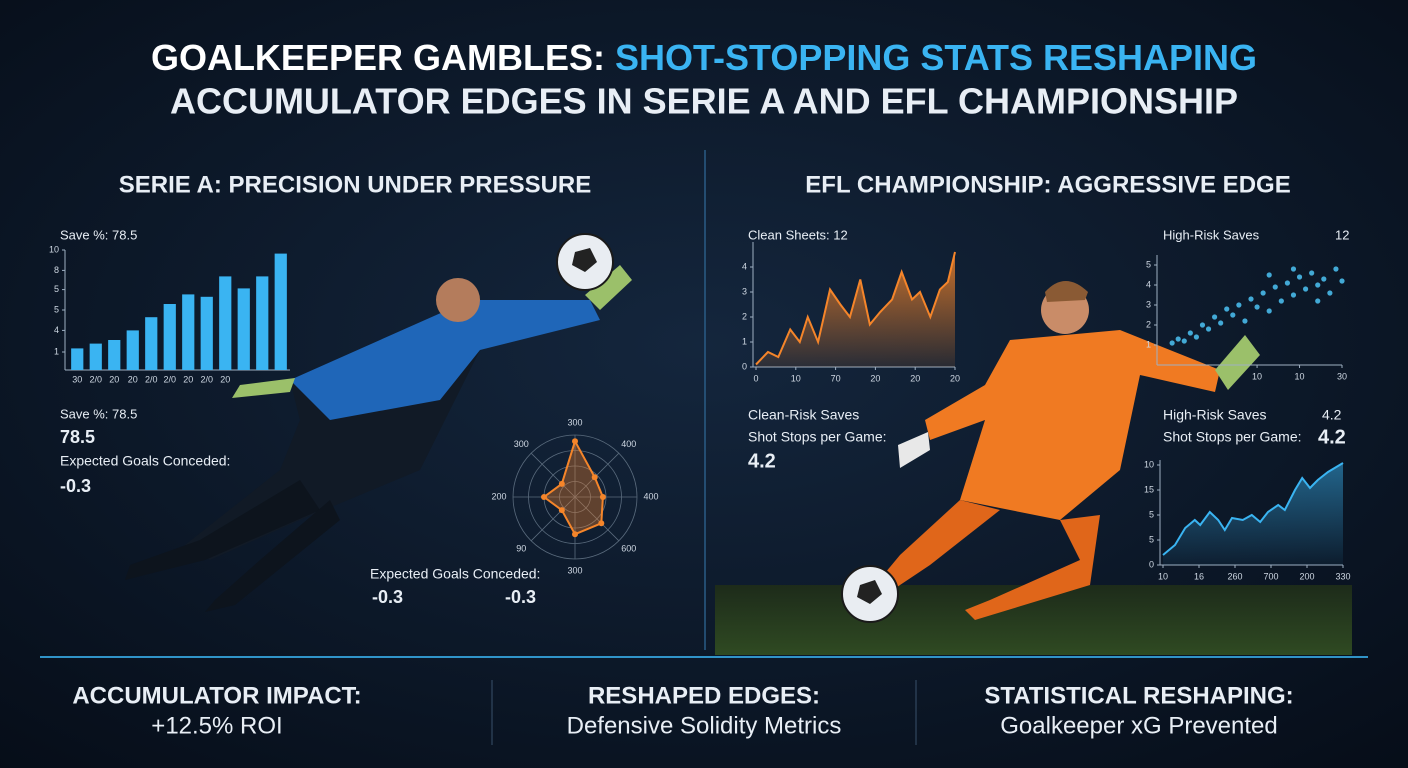 The height and width of the screenshot is (768, 1408). I want to click on footer-value: Defensive Solidity Metrics, so click(704, 725).